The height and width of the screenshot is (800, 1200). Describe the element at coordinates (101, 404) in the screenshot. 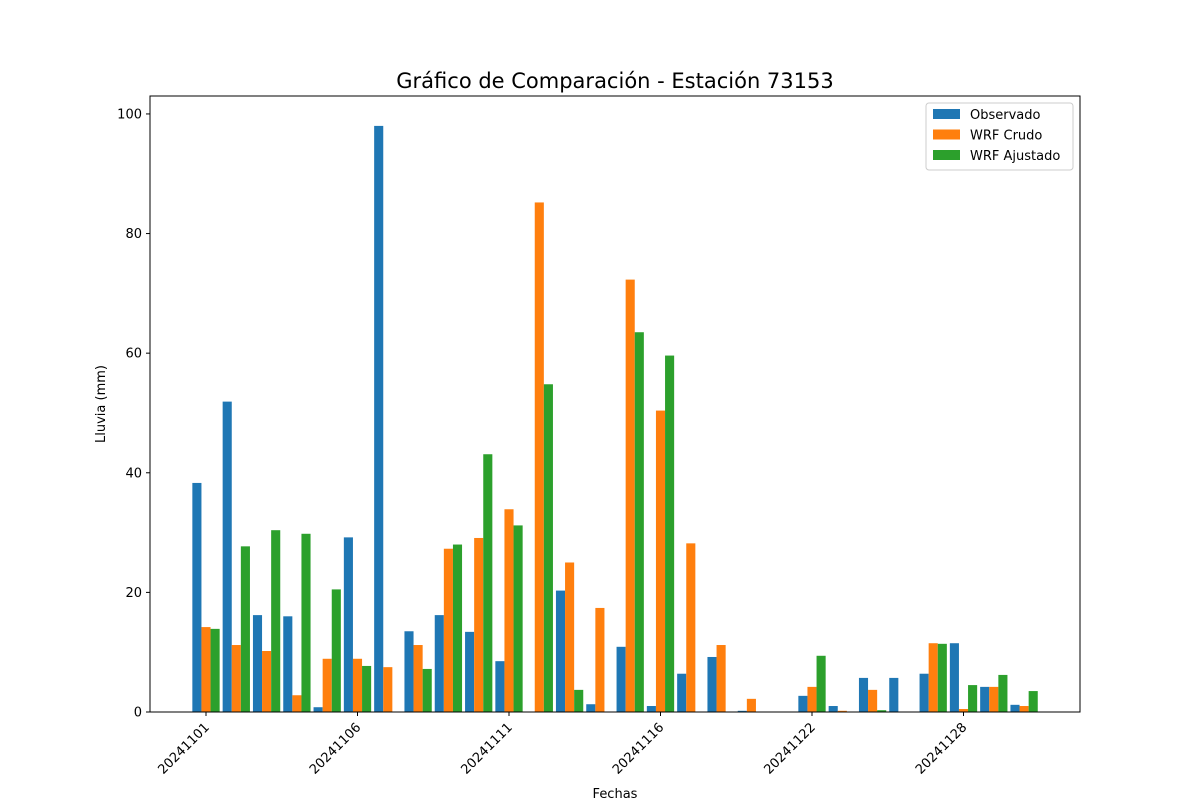

I see `y-axis-label: Lluvia (mm)` at that location.